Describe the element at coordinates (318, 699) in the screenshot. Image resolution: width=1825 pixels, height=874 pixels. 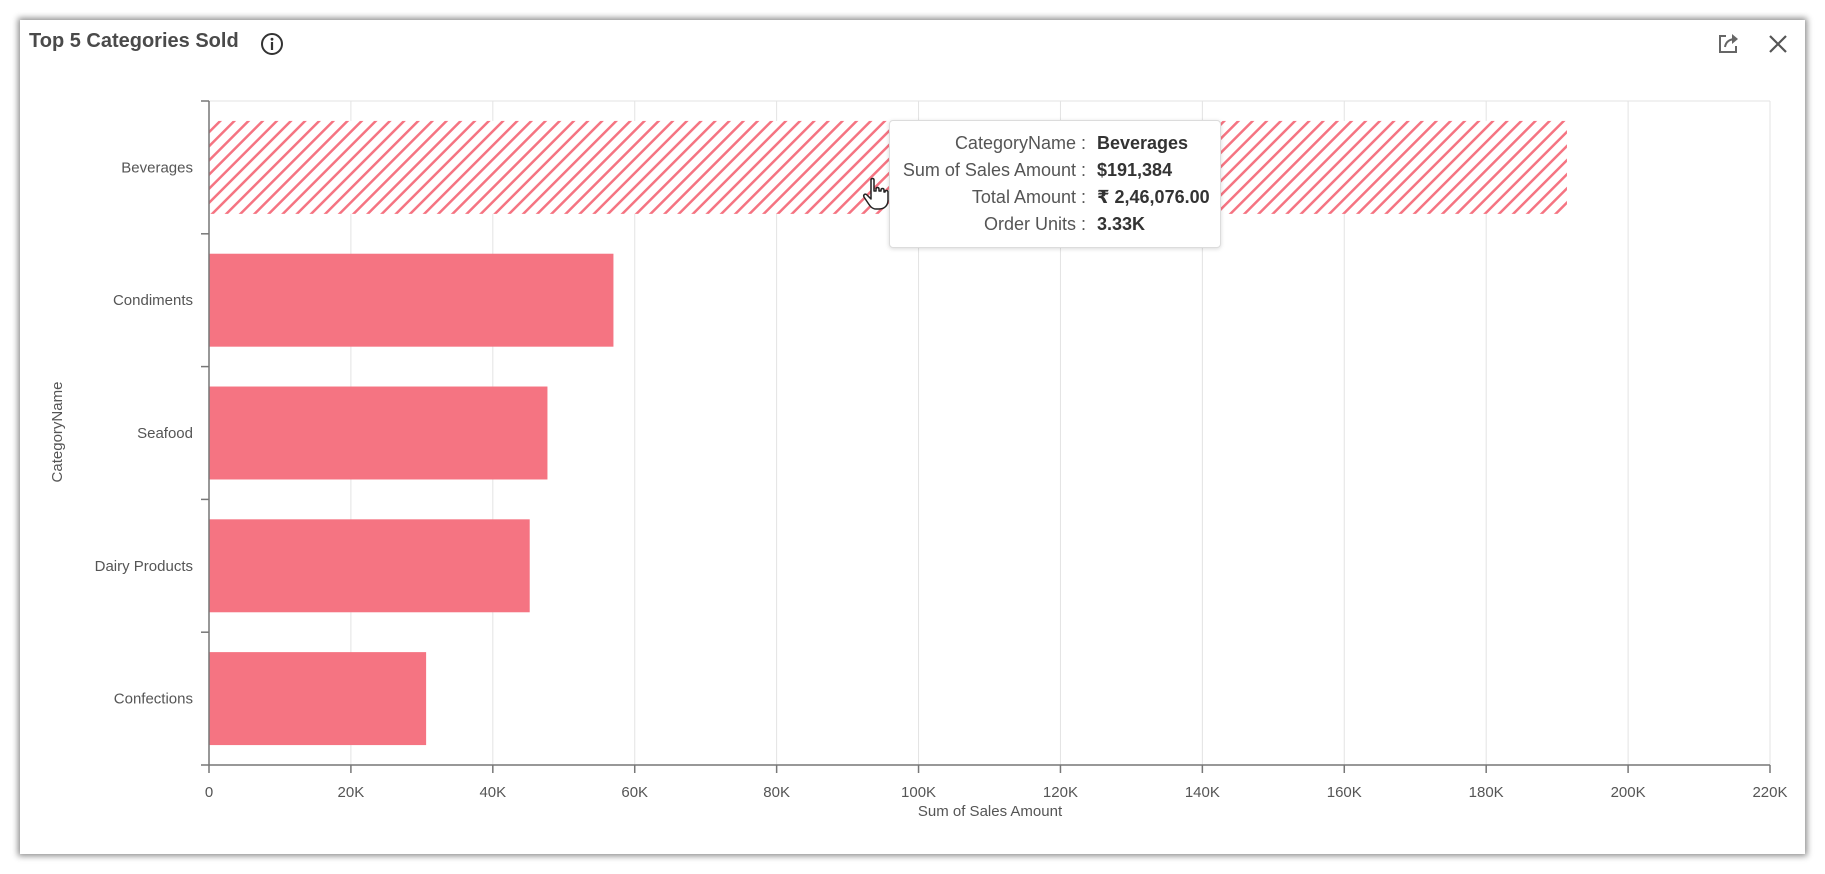
I see `bar-confections` at that location.